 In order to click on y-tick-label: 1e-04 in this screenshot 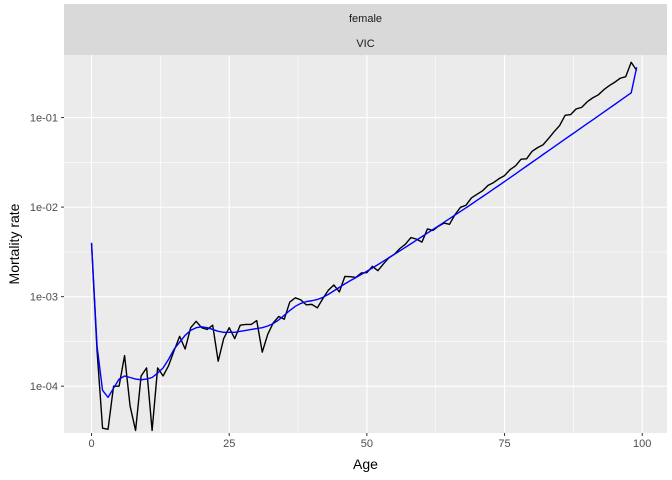, I will do `click(44, 387)`.